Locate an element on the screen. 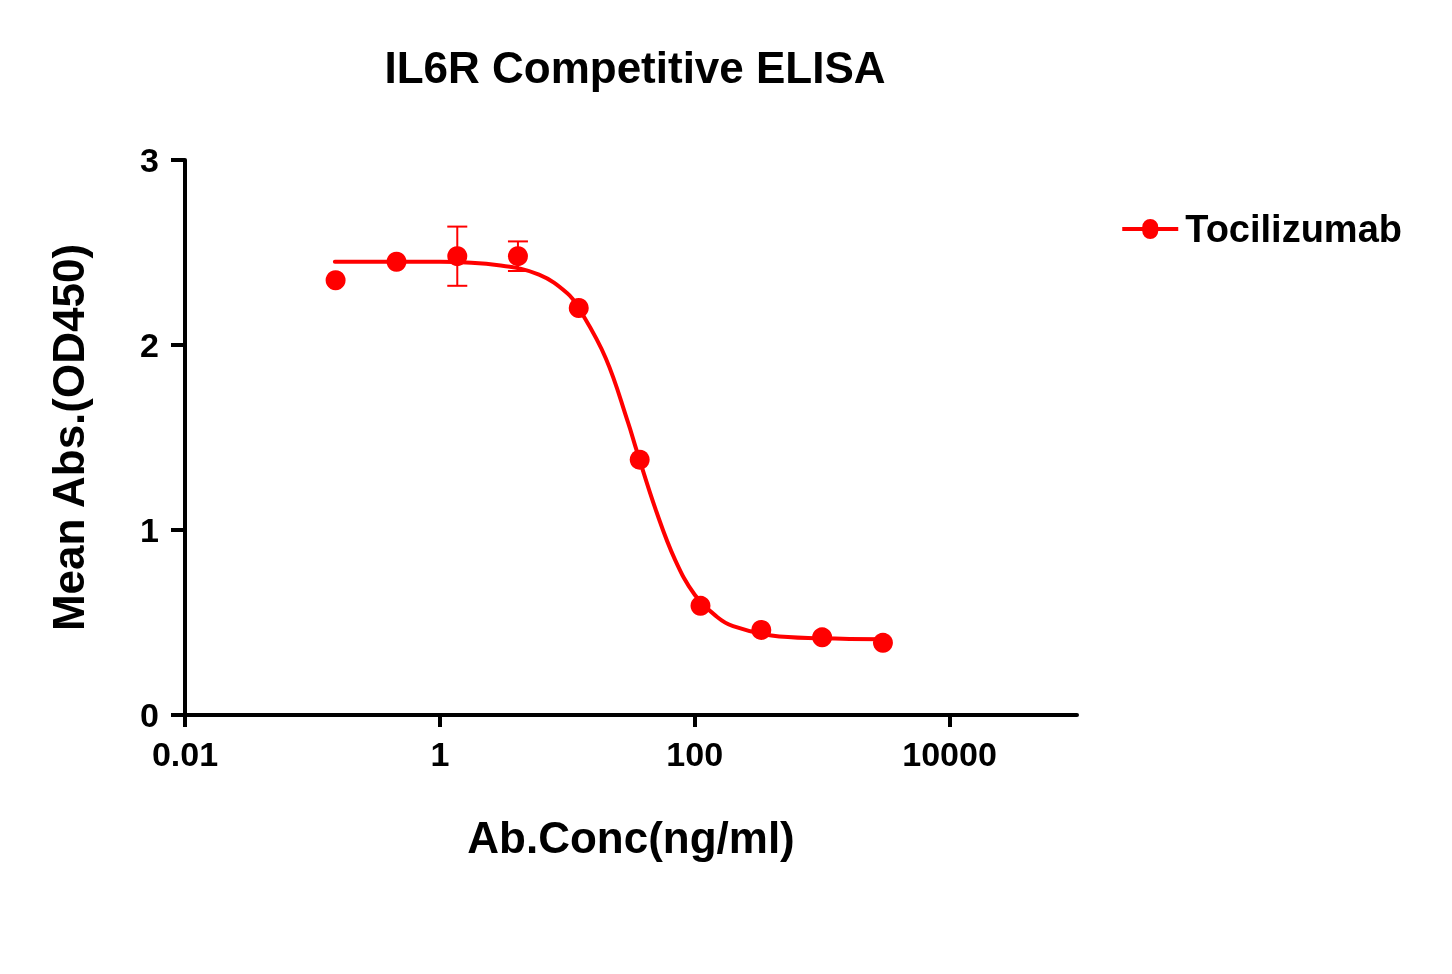 The height and width of the screenshot is (974, 1452). x-tick-label: 10000 is located at coordinates (949, 754).